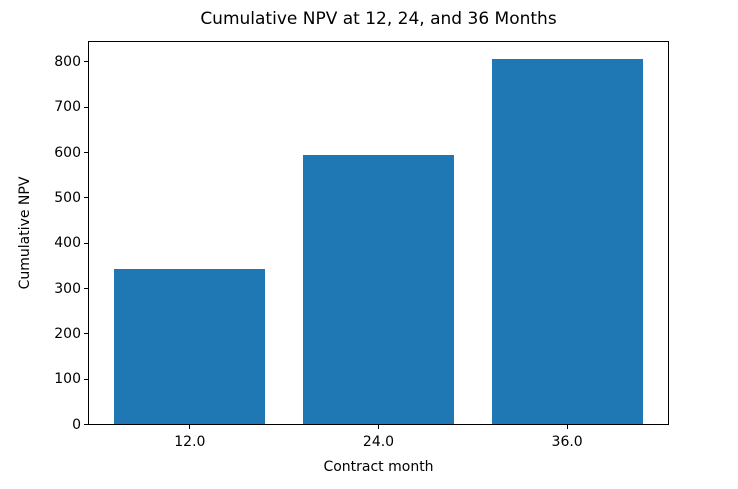  What do you see at coordinates (67, 61) in the screenshot?
I see `y-tick-label-800: 800` at bounding box center [67, 61].